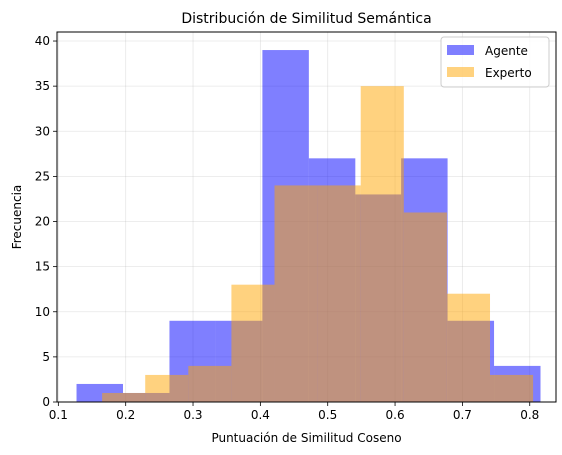 This screenshot has width=562, height=455. What do you see at coordinates (42, 267) in the screenshot?
I see `y-tick-label: 15` at bounding box center [42, 267].